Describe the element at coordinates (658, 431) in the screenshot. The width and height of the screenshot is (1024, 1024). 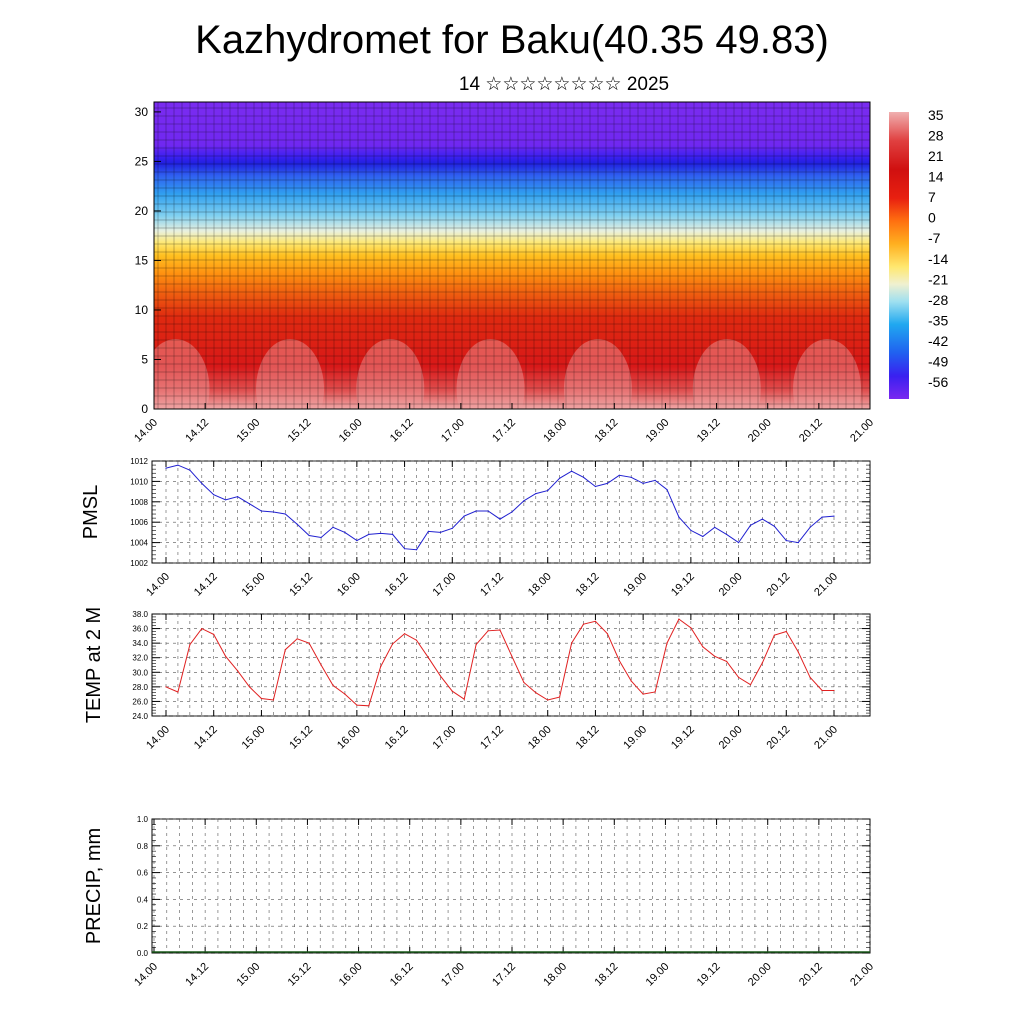
I see `heatmap-x-tick-label: 19.00` at that location.